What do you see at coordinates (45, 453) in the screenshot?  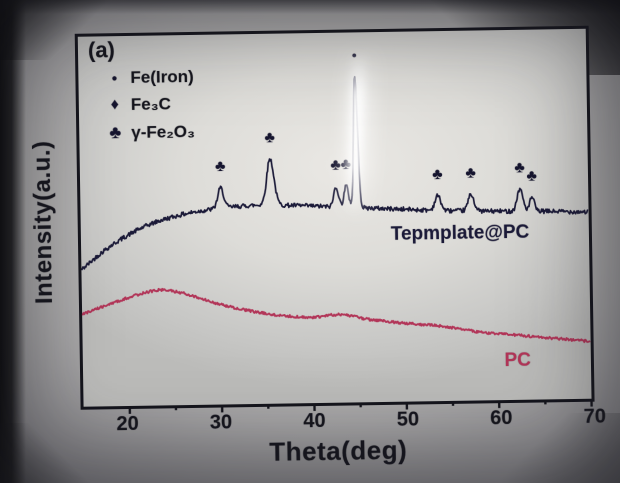 I see `photo-corner-shadow-bottom-left` at bounding box center [45, 453].